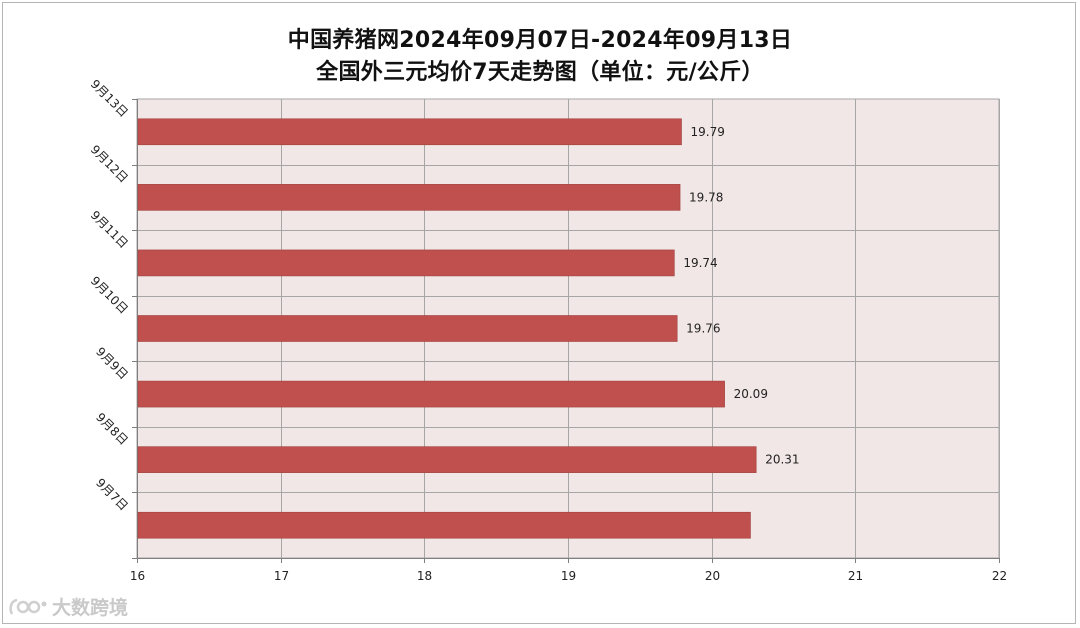  What do you see at coordinates (281, 576) in the screenshot?
I see `x-tick-label: 17` at bounding box center [281, 576].